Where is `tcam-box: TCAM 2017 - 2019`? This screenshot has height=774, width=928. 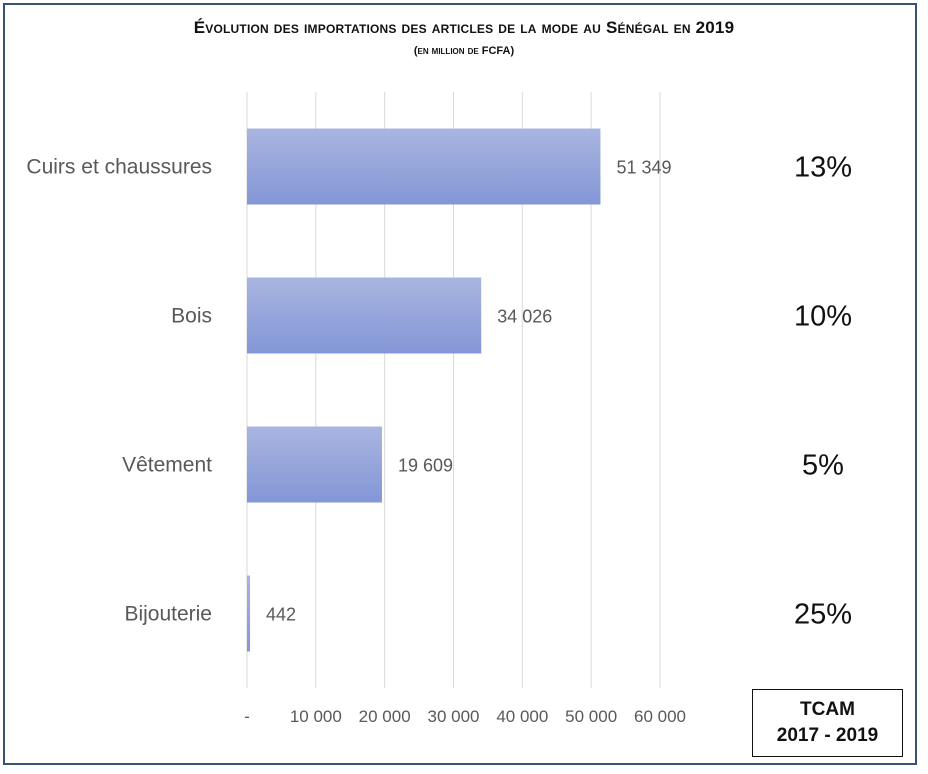 tcam-box: TCAM 2017 - 2019 is located at coordinates (827, 723).